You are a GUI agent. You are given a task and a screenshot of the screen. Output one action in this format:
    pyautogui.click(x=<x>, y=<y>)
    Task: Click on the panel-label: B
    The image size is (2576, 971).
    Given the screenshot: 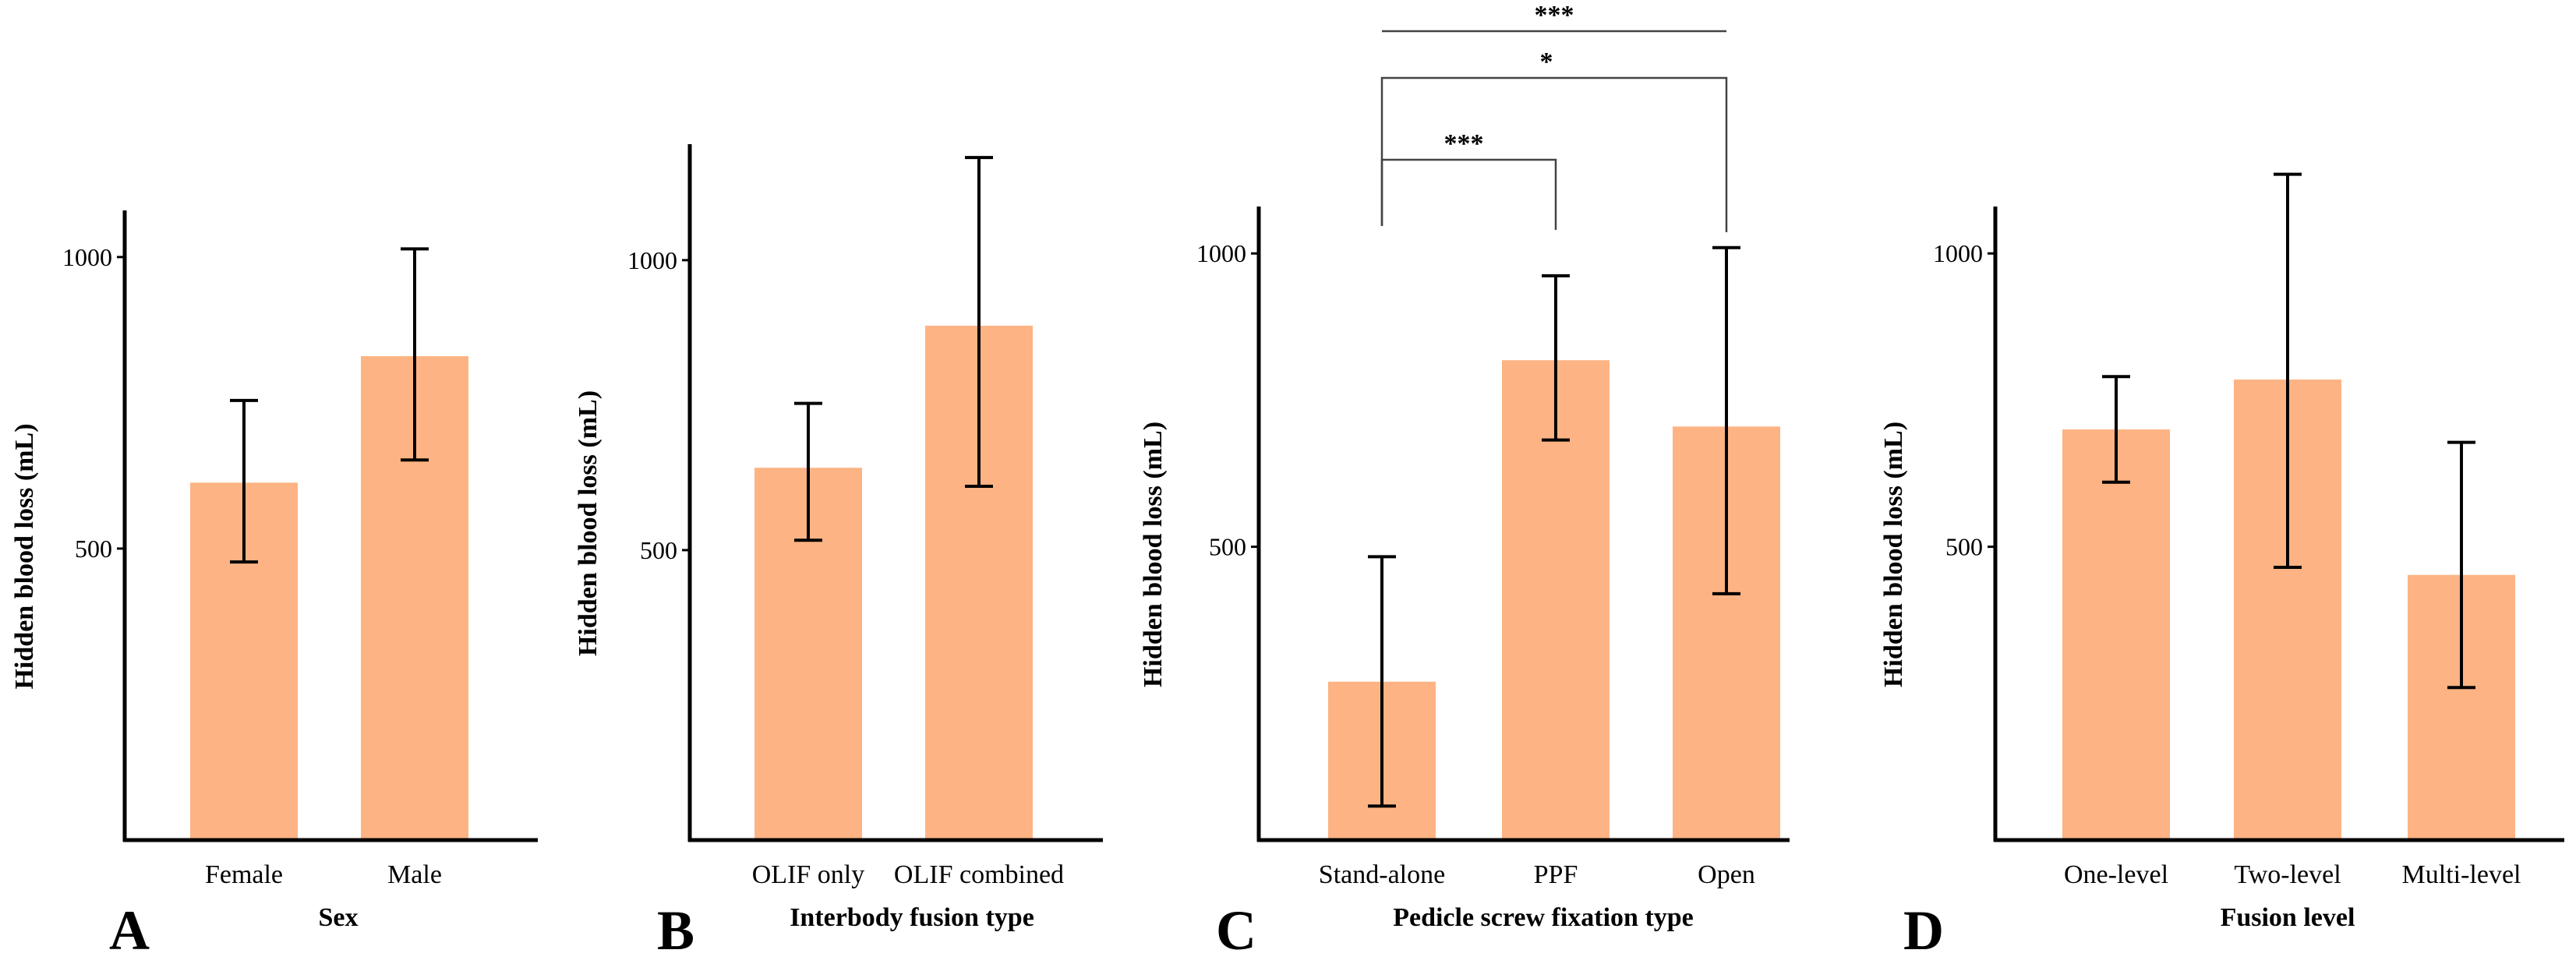 What is the action you would take?
    pyautogui.click(x=675, y=931)
    